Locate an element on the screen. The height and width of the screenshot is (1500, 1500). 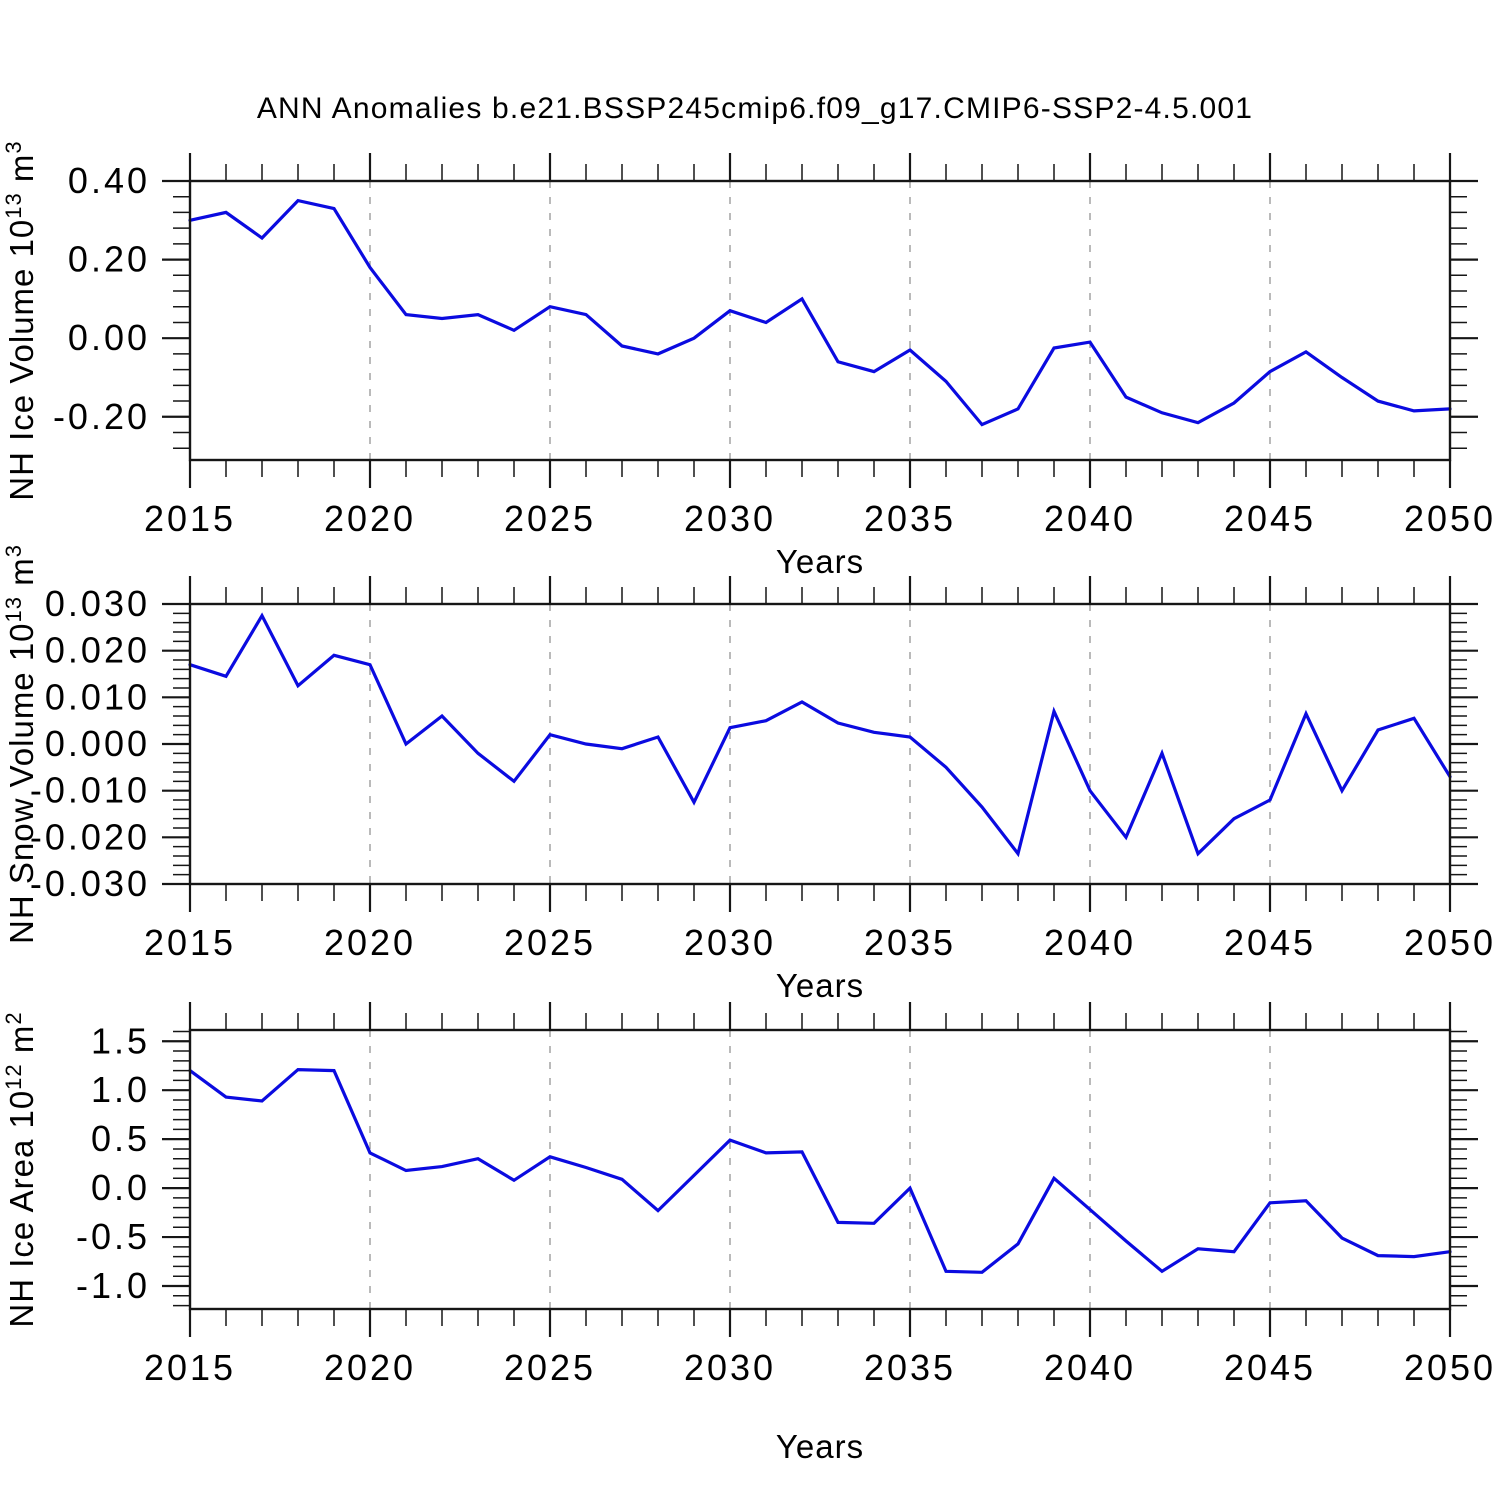
y-tick-label: -0.020 is located at coordinates (90, 836).